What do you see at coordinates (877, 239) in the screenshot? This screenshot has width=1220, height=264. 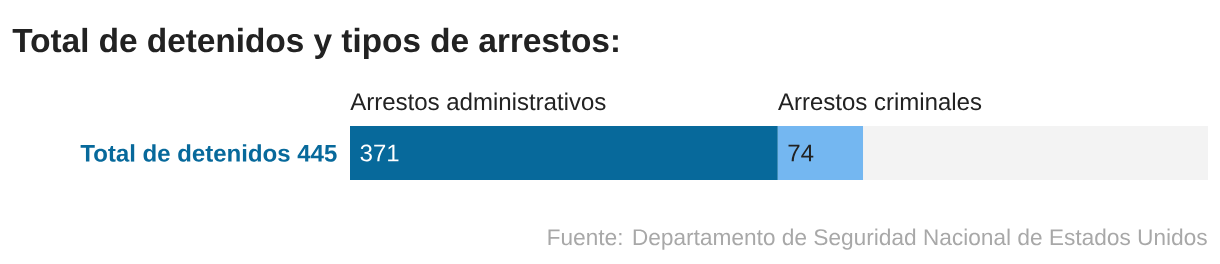 I see `source-note: Fuente: Departamento de Seguridad Nacional de Estados Unidos` at bounding box center [877, 239].